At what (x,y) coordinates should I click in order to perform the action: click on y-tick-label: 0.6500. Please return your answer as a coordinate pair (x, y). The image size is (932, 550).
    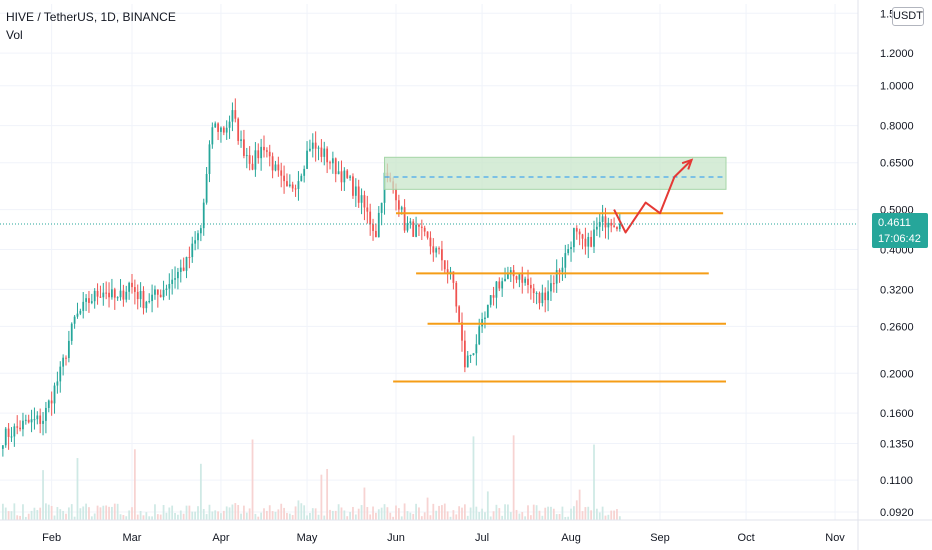
    Looking at the image, I should click on (897, 164).